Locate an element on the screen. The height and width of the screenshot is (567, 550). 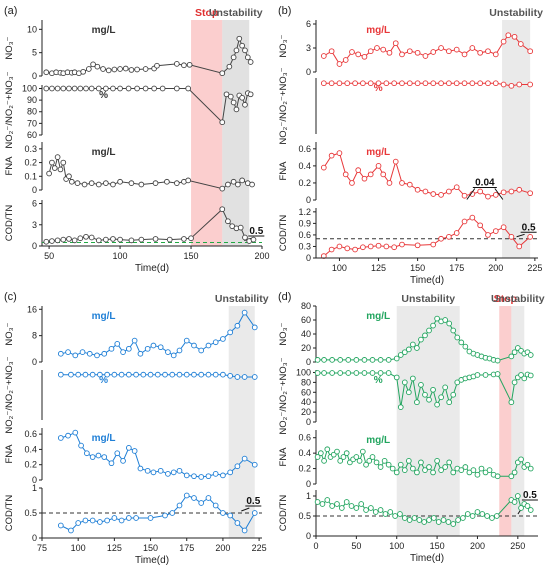
y-tick-label: 0.3 is located at coordinates (304, 246).